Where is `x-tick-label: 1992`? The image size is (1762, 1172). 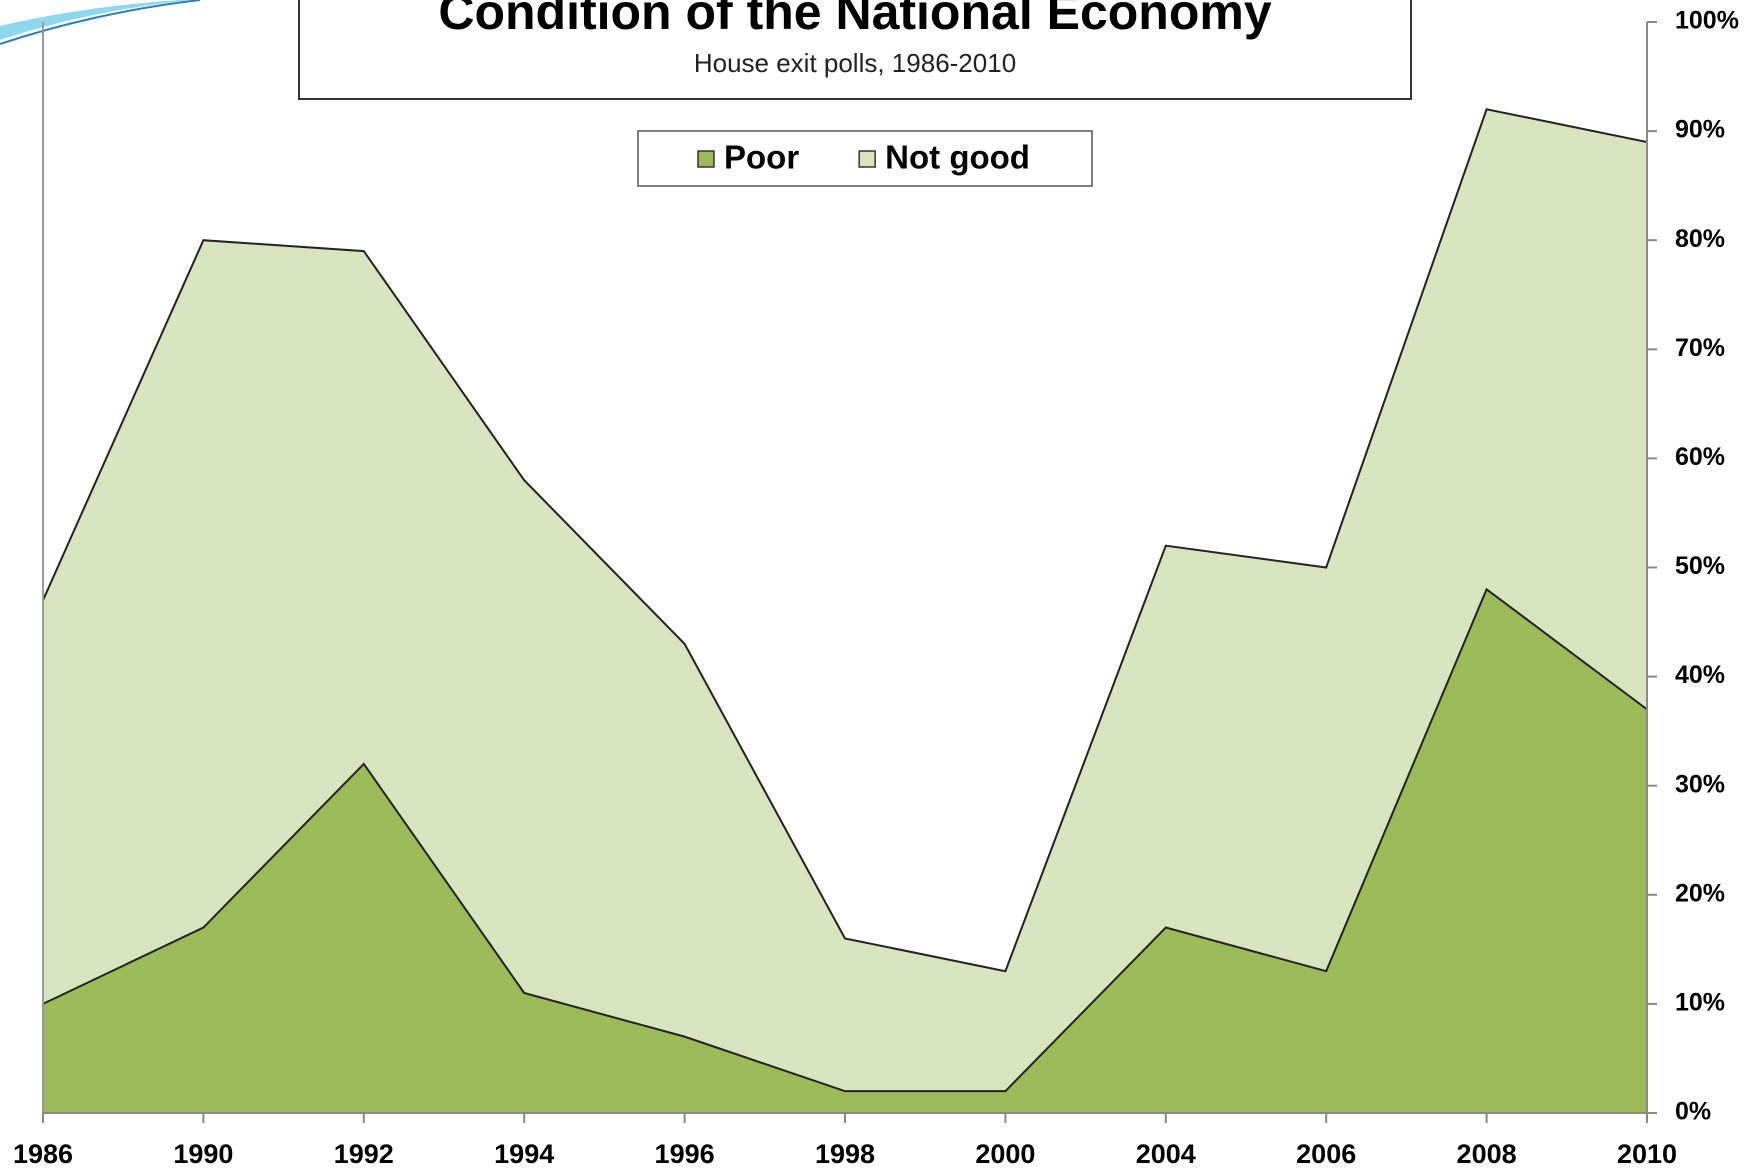 x-tick-label: 1992 is located at coordinates (364, 1154).